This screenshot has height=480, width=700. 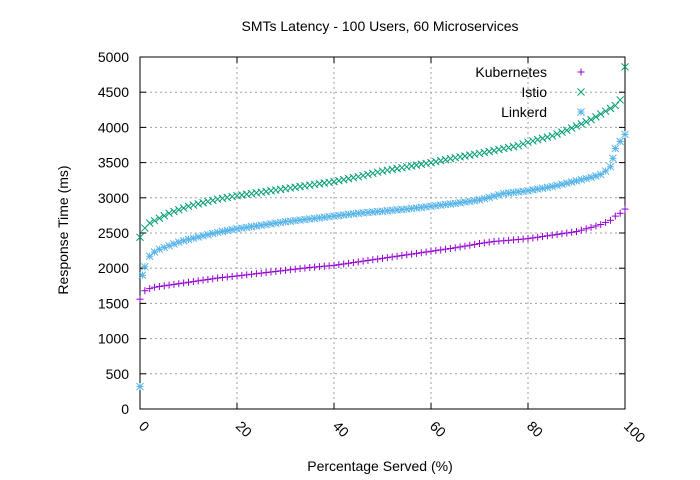 I want to click on y-tick-label: 500, so click(x=118, y=374).